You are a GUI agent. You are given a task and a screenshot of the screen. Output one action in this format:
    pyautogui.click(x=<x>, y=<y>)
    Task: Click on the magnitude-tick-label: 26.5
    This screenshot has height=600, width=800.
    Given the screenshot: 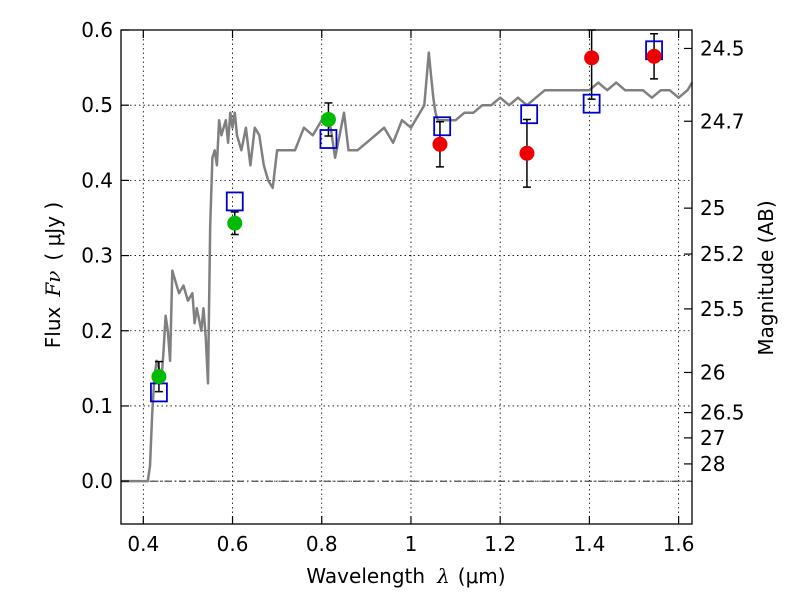 What is the action you would take?
    pyautogui.click(x=722, y=413)
    